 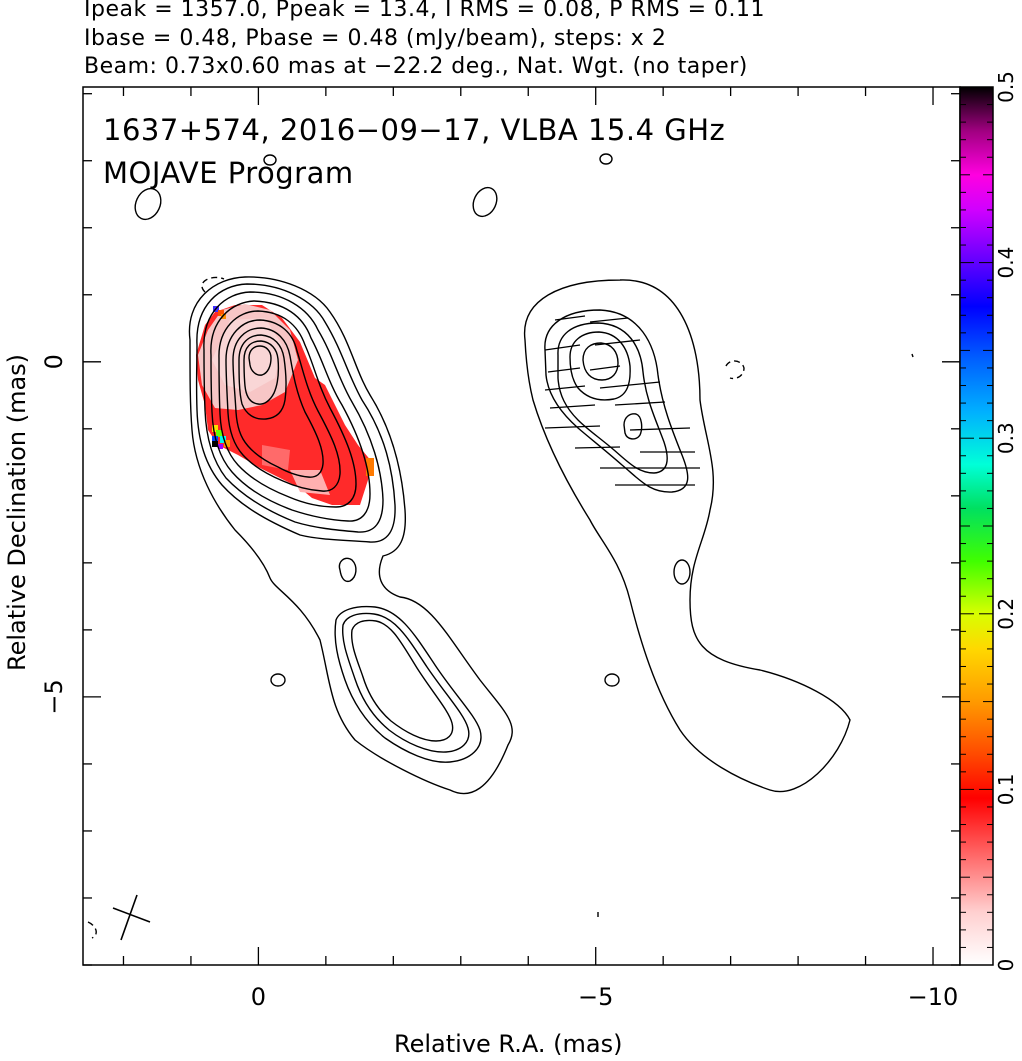 What do you see at coordinates (508, 1044) in the screenshot?
I see `x-axis-label: Relative R.A. (mas)` at bounding box center [508, 1044].